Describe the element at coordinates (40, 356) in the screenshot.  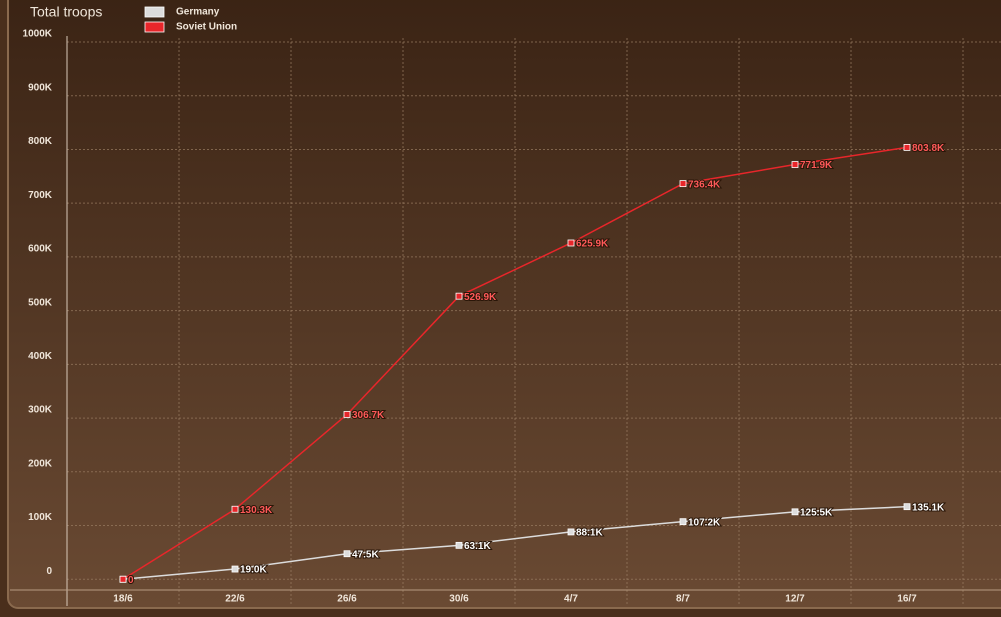
I see `y-tick-label: 400K` at that location.